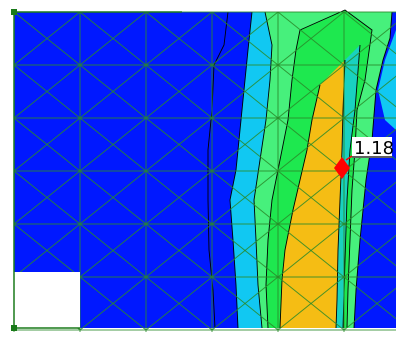 This screenshot has width=396, height=337. I want to click on contour-band-yellow, so click(312, 194).